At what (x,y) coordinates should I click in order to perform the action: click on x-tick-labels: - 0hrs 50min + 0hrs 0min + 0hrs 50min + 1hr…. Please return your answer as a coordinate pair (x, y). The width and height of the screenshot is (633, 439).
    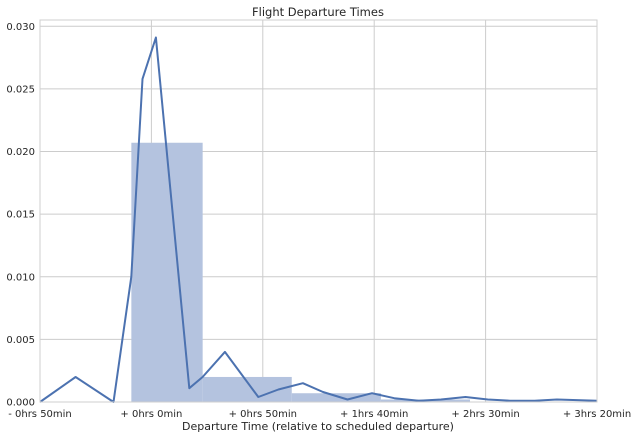
    Looking at the image, I should click on (319, 414).